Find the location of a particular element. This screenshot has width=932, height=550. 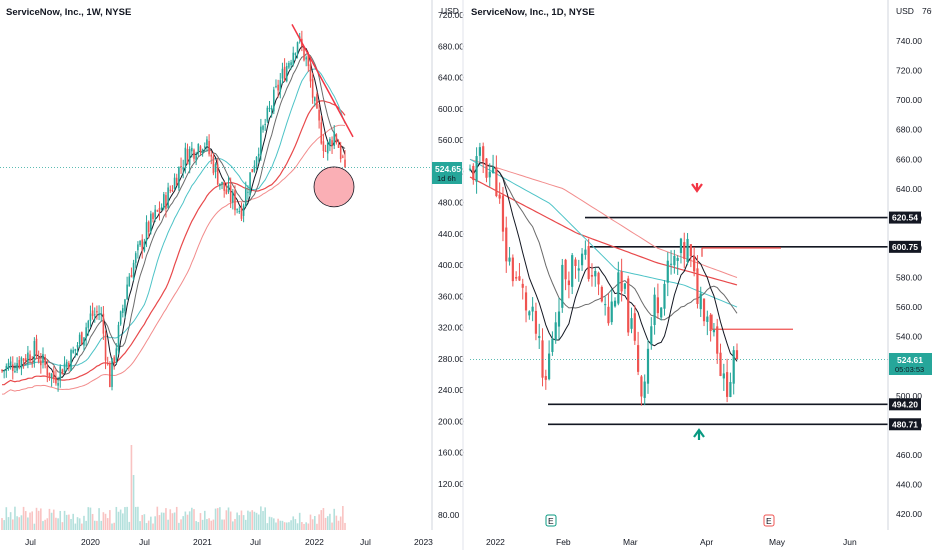

right-price-tick: 720.00 is located at coordinates (909, 71).